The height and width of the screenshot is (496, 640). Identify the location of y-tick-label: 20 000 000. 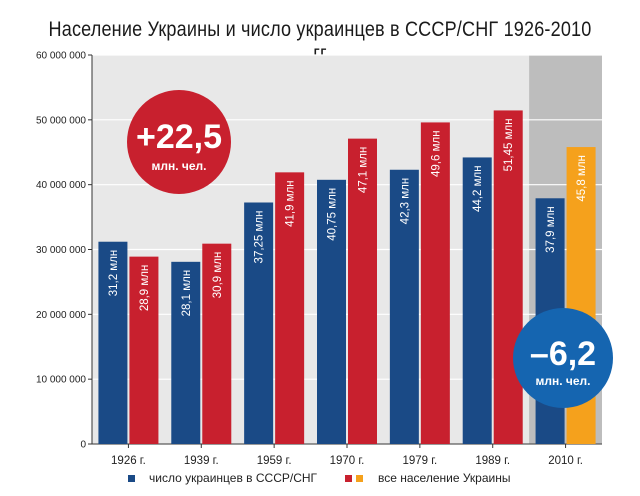
(61, 315).